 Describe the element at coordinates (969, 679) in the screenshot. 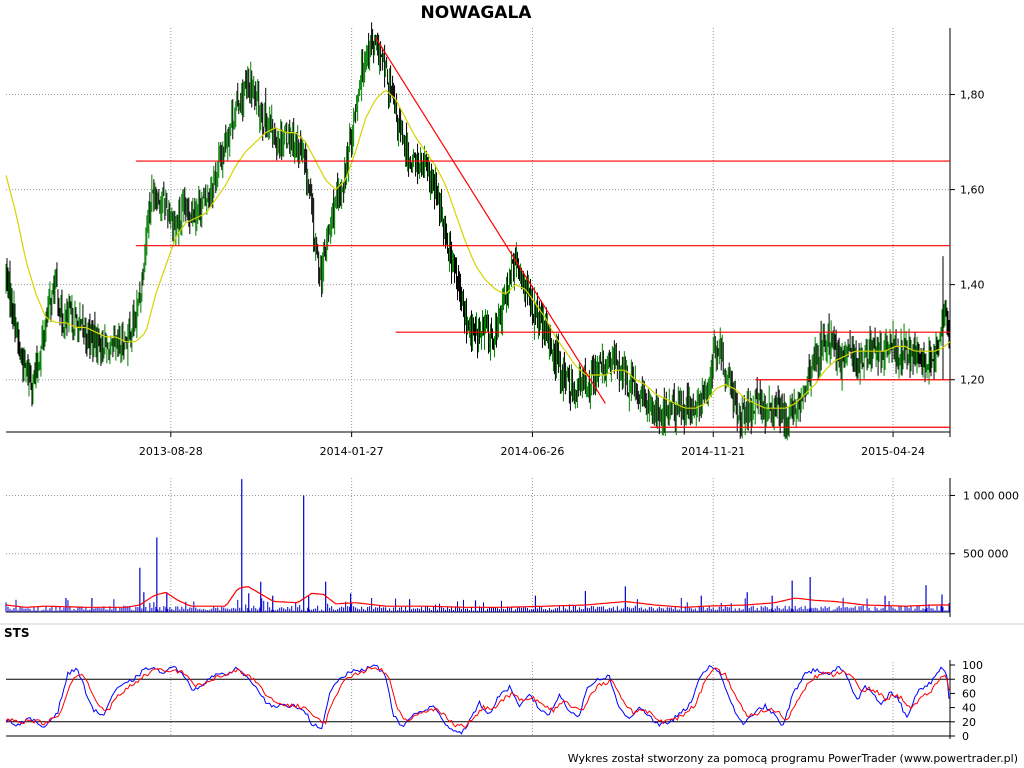

I see `sts-y-tick-label: 80` at that location.